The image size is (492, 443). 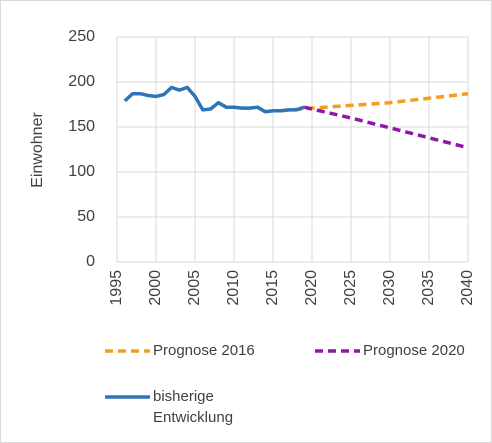 I want to click on x-tick-label: 2025, so click(x=350, y=288).